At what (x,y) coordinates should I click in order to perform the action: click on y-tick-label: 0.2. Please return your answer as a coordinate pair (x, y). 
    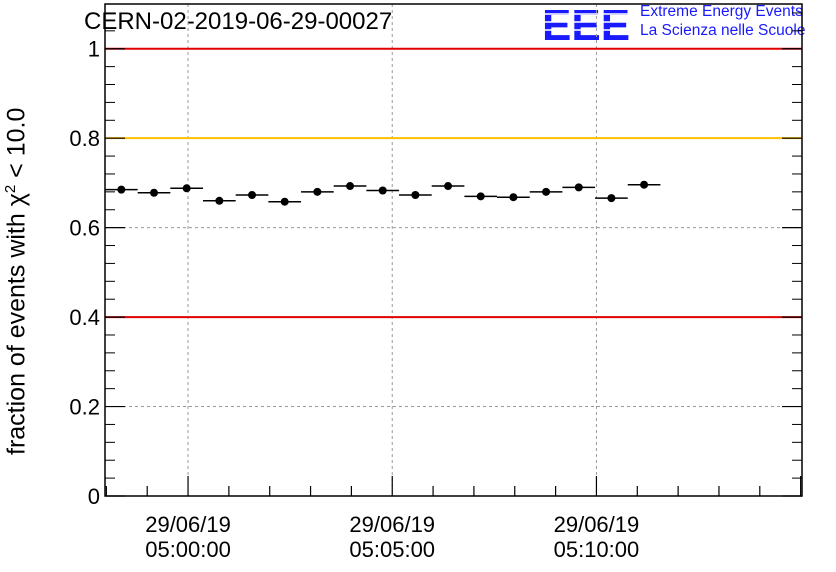
    Looking at the image, I should click on (84, 407).